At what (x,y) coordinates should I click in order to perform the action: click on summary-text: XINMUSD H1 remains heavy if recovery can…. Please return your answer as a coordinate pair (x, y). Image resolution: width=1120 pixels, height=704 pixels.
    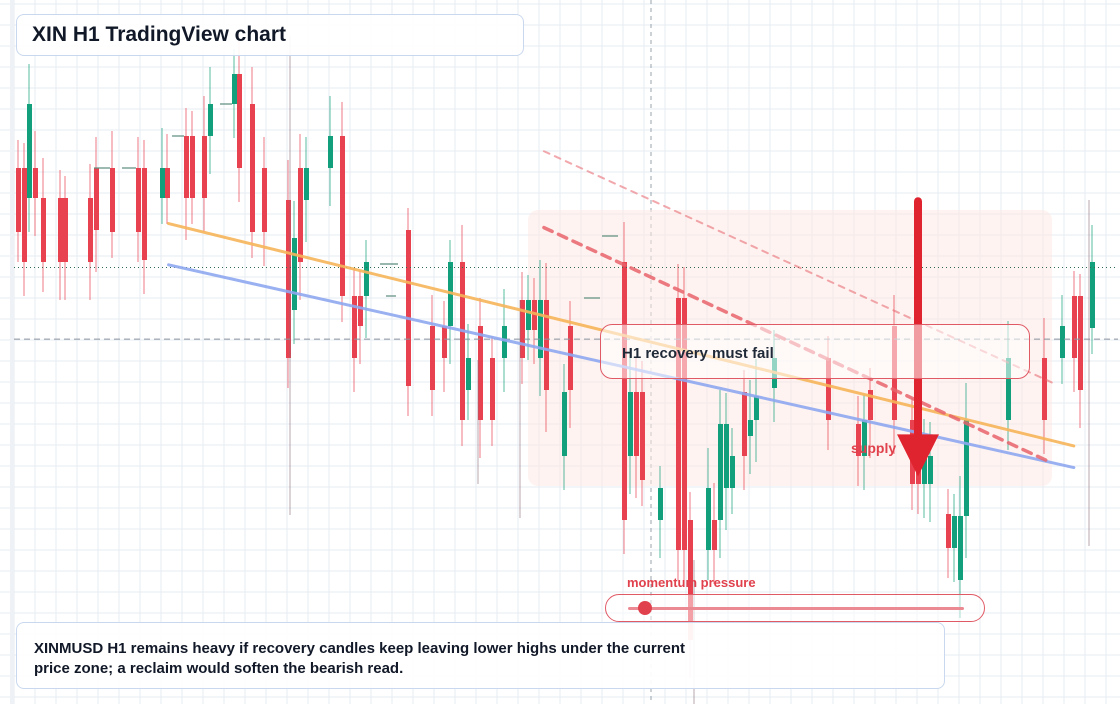
    Looking at the image, I should click on (360, 658).